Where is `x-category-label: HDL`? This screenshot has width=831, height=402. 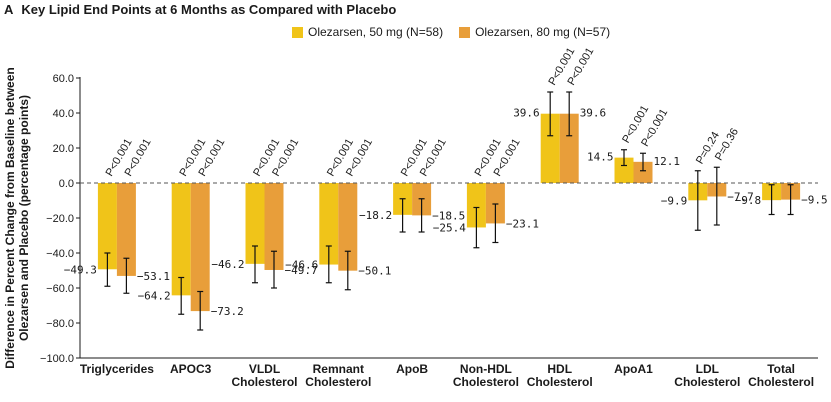
x-category-label: HDL is located at coordinates (559, 369).